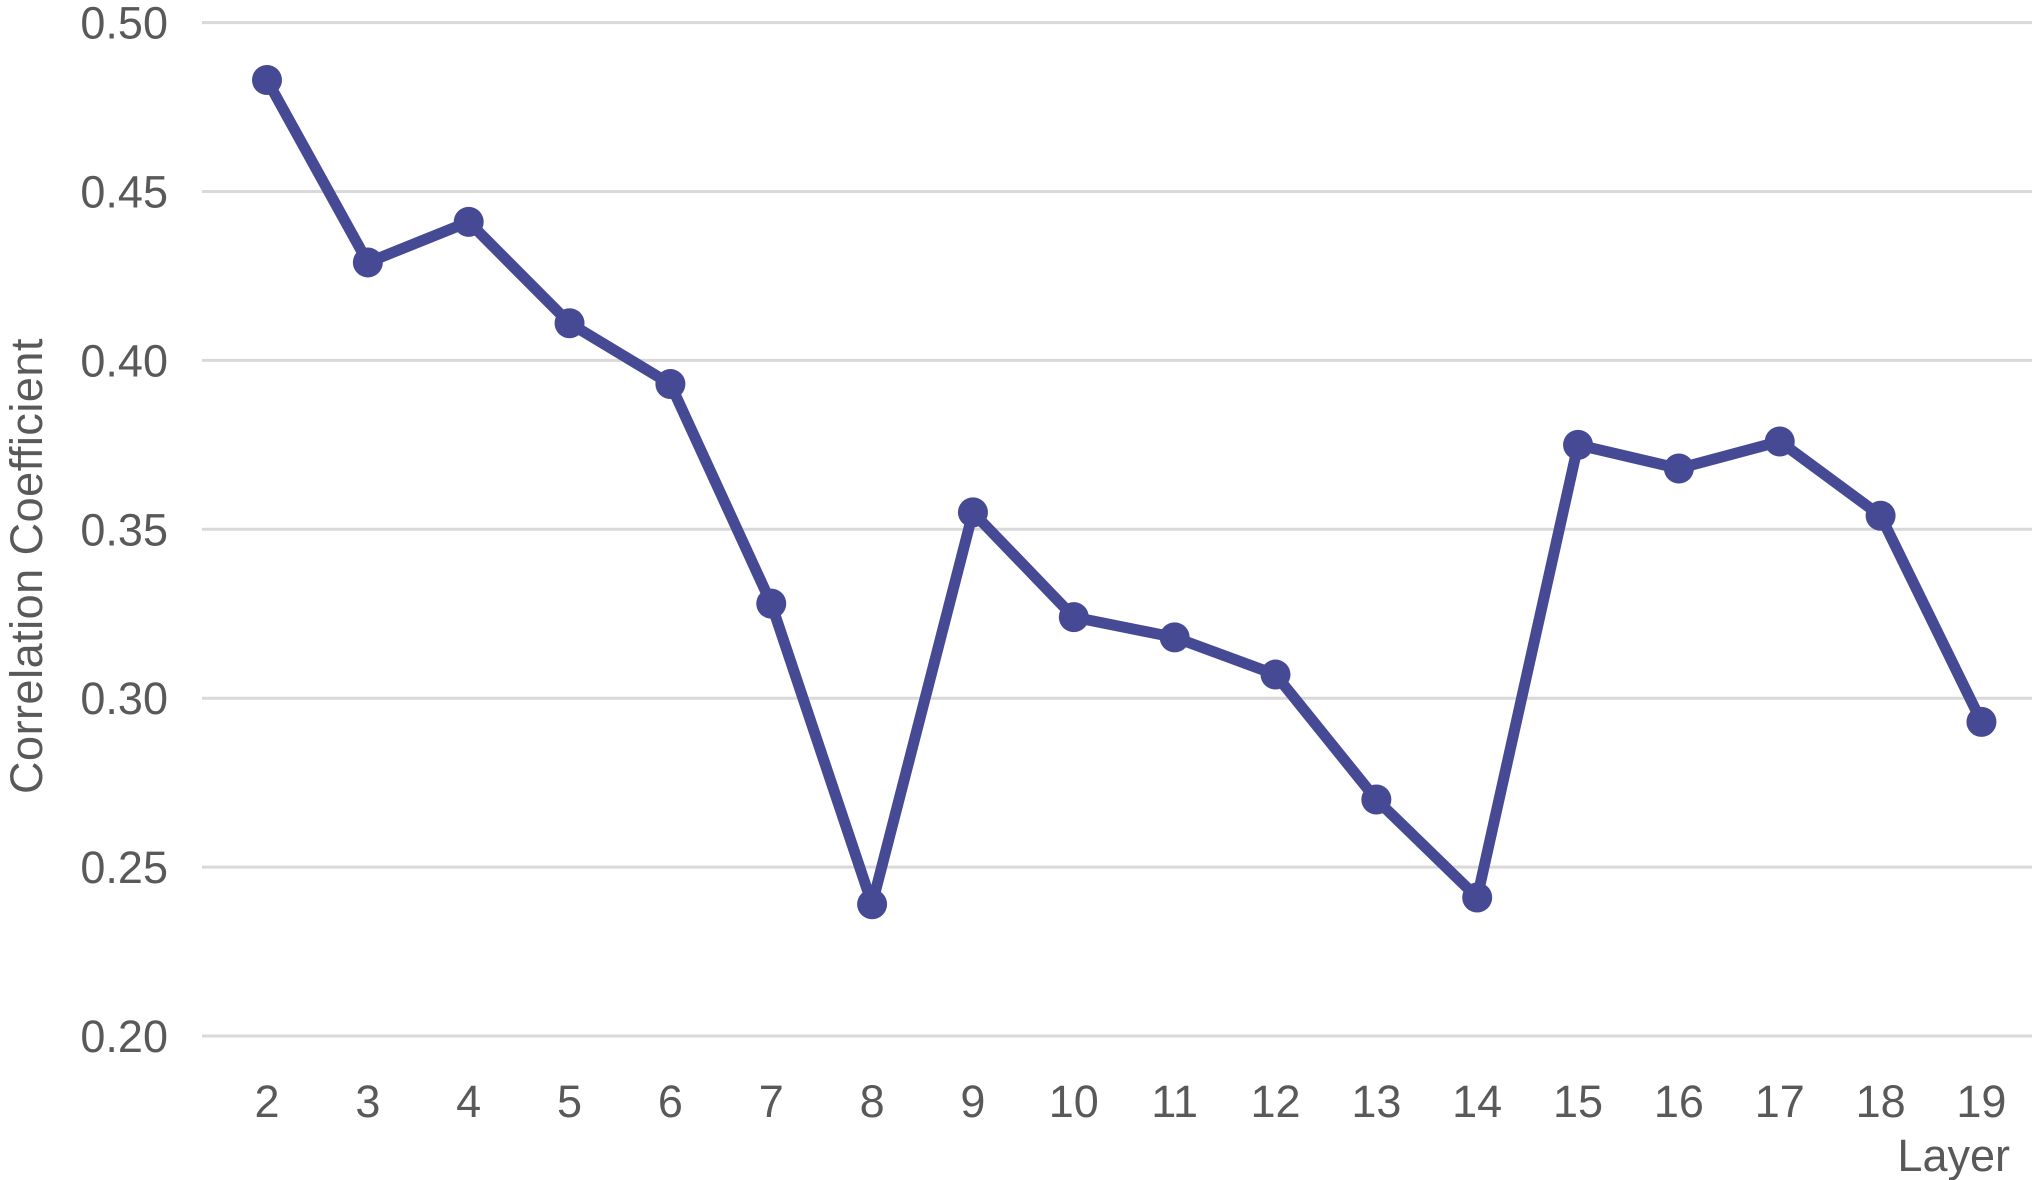 The height and width of the screenshot is (1180, 2037). I want to click on y-tick-label: 0.25, so click(124, 867).